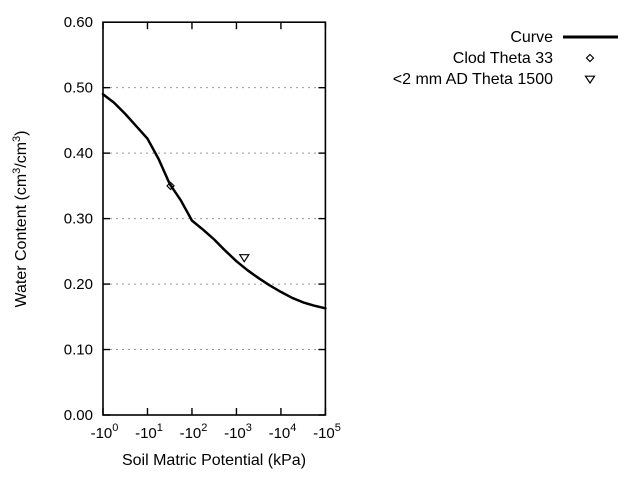 Image resolution: width=640 pixels, height=480 pixels. I want to click on x-tick-label: -104, so click(283, 432).